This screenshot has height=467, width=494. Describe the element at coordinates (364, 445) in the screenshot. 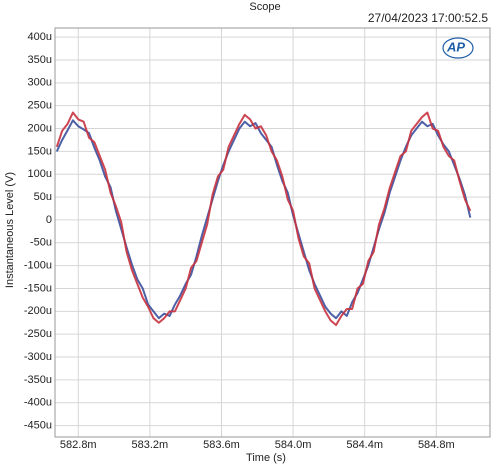

I see `x-tick-label: 584.4m` at that location.